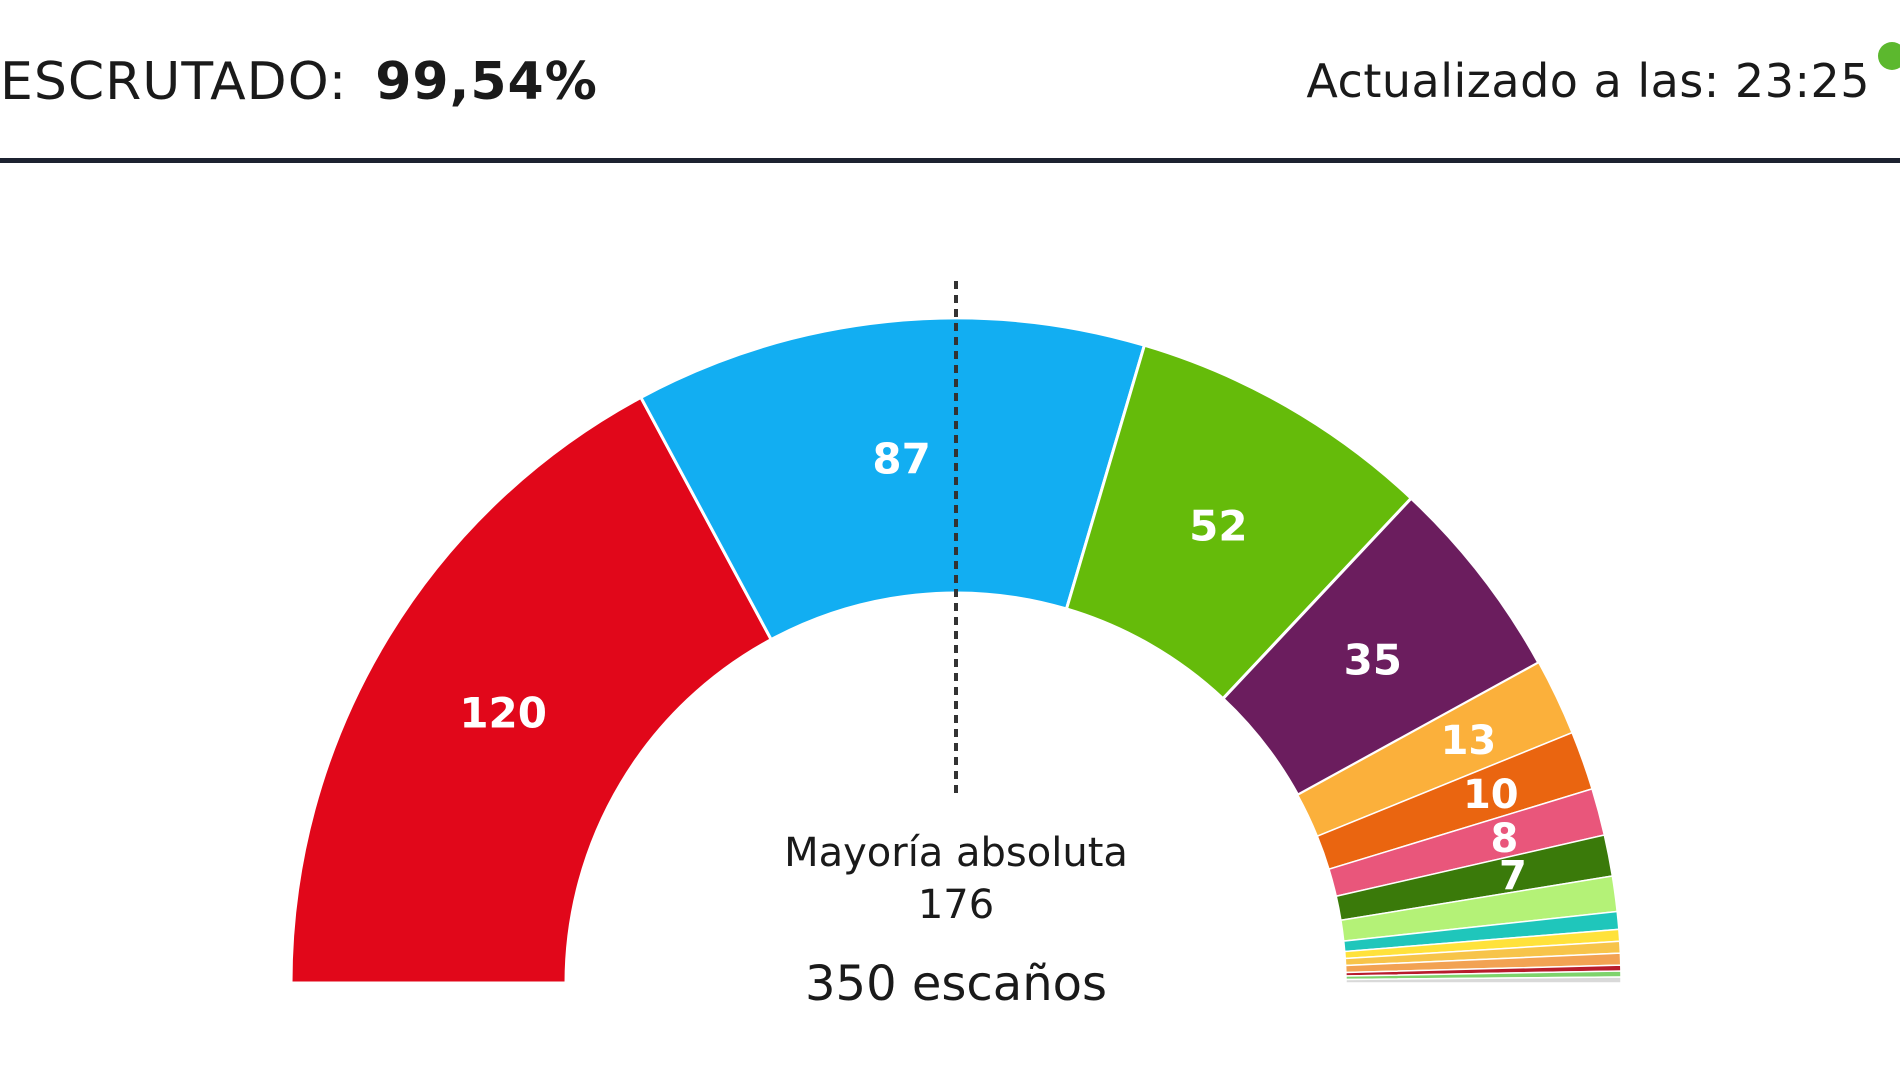 This screenshot has height=1073, width=1900. I want to click on scrutiny-label: ESCRUTADO:, so click(174, 82).